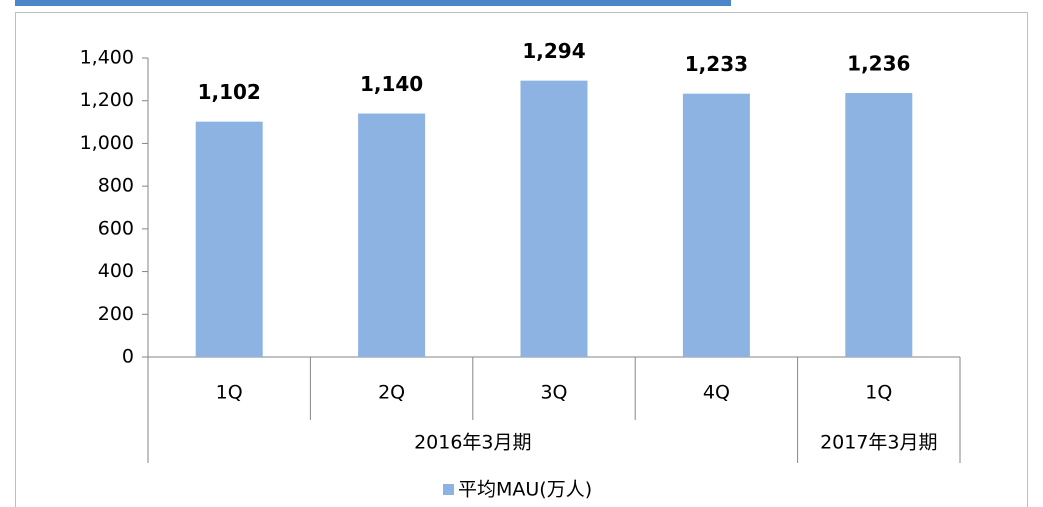  What do you see at coordinates (391, 84) in the screenshot?
I see `value-label: 1,140` at bounding box center [391, 84].